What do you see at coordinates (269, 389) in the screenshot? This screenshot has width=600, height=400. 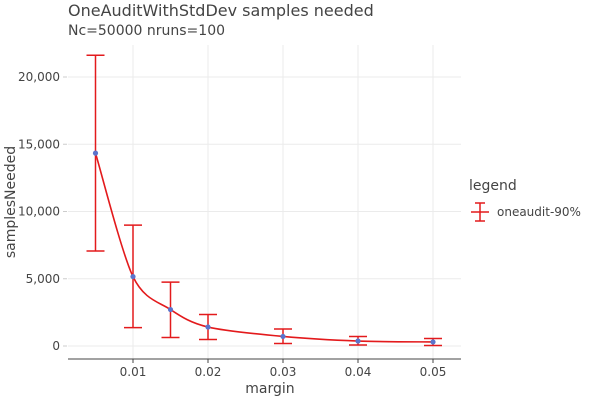 I see `x-axis-title: margin` at bounding box center [269, 389].